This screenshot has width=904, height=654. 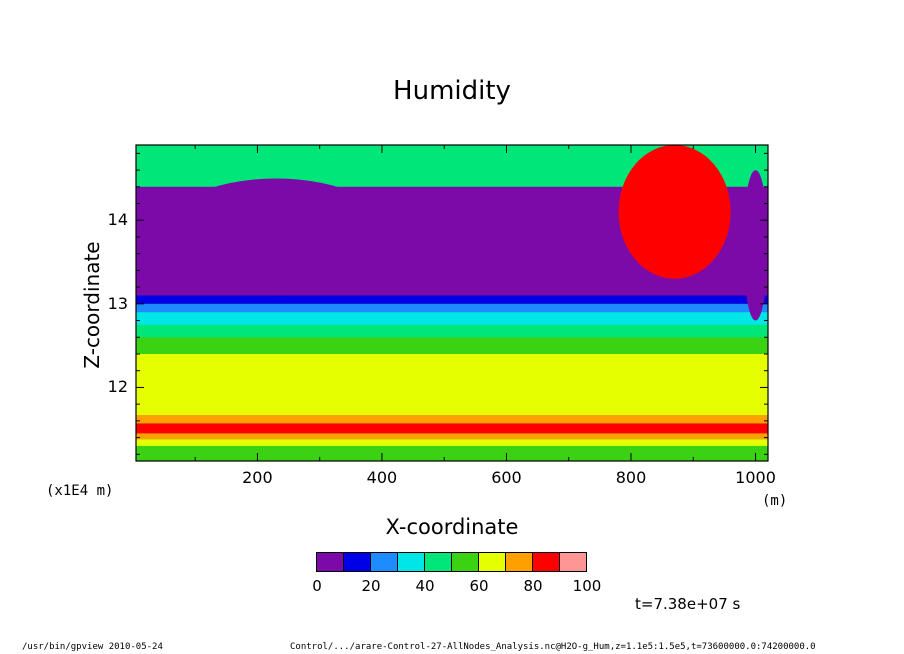 What do you see at coordinates (117, 387) in the screenshot?
I see `y-tick-label: 12` at bounding box center [117, 387].